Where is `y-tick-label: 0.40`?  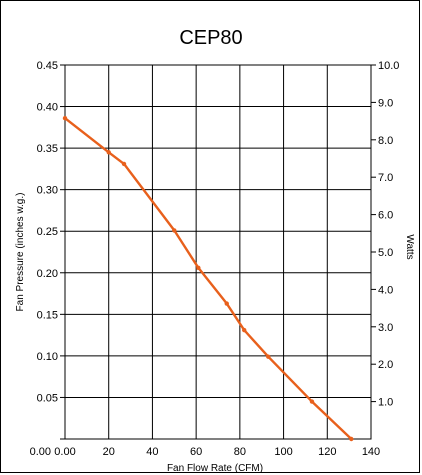
y-tick-label: 0.40 is located at coordinates (47, 108).